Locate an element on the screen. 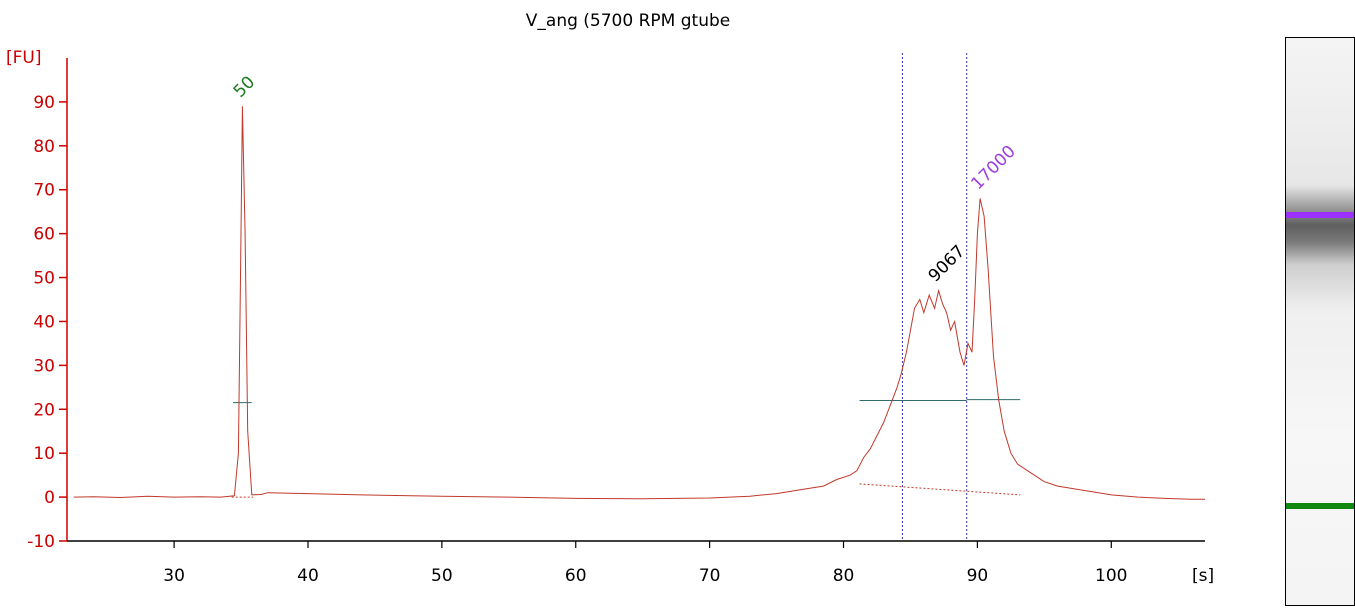 The height and width of the screenshot is (609, 1355). y-tick-label: 30 is located at coordinates (44, 366).